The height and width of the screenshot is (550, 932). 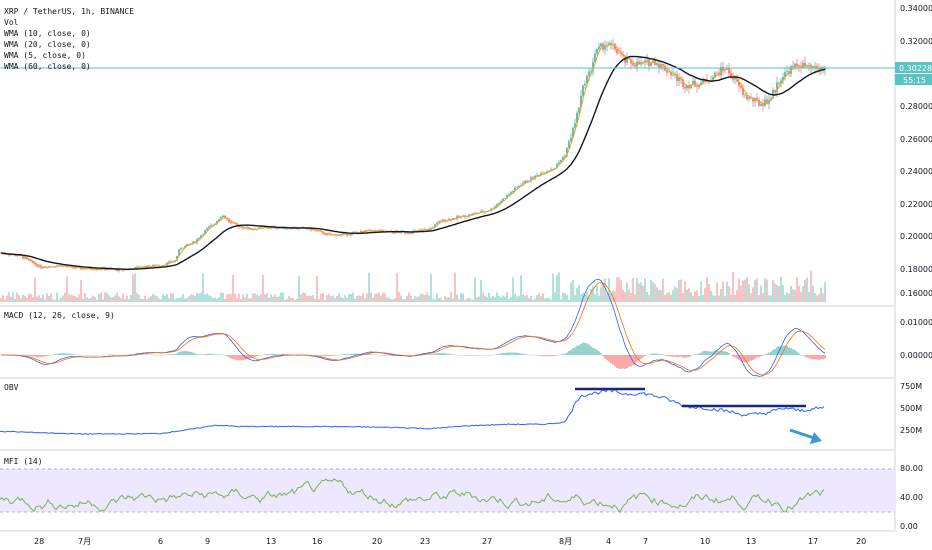 What do you see at coordinates (916, 269) in the screenshot?
I see `price-tick: 0.18000` at bounding box center [916, 269].